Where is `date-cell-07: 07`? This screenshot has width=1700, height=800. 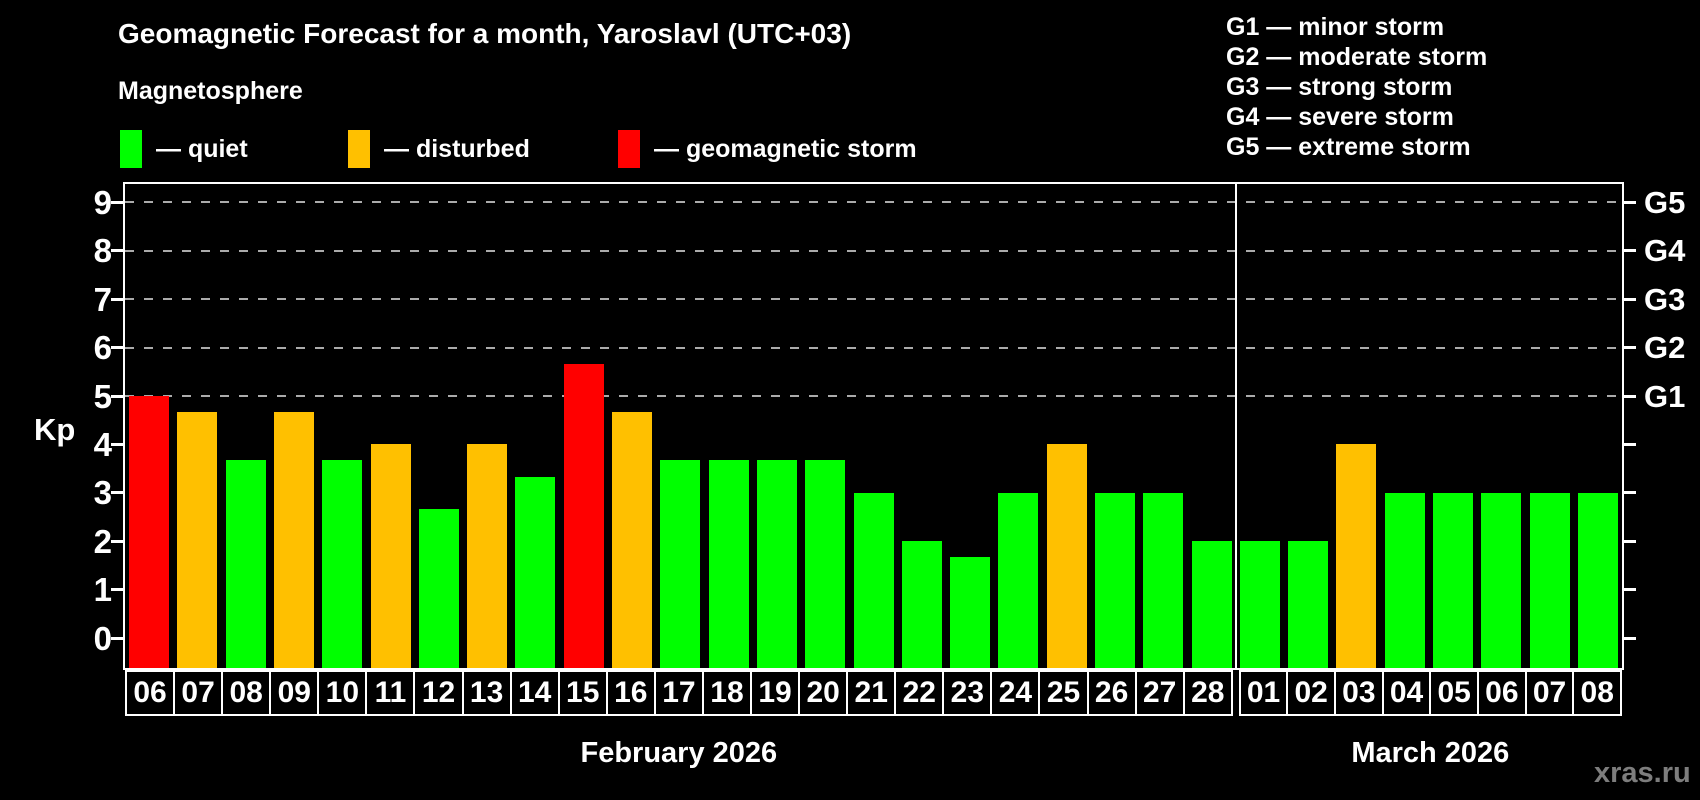 date-cell-07: 07 is located at coordinates (1549, 693).